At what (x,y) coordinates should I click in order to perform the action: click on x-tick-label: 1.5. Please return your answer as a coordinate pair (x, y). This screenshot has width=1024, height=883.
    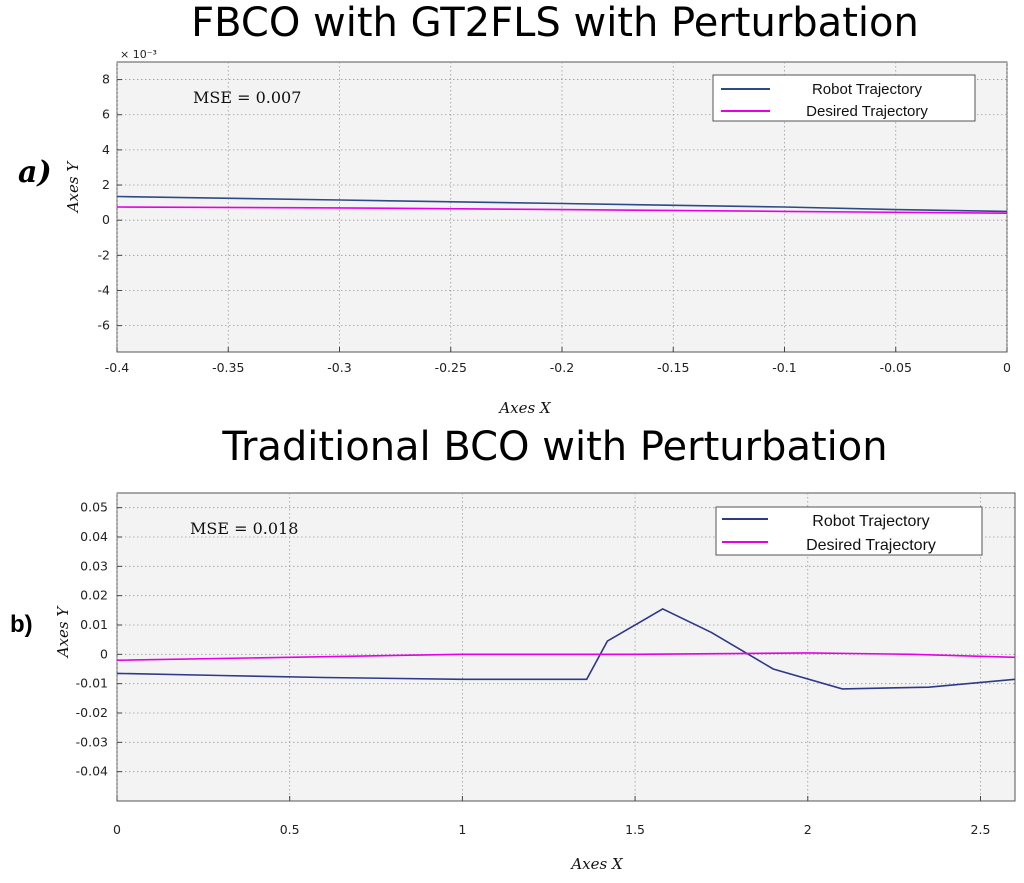
    Looking at the image, I should click on (635, 829).